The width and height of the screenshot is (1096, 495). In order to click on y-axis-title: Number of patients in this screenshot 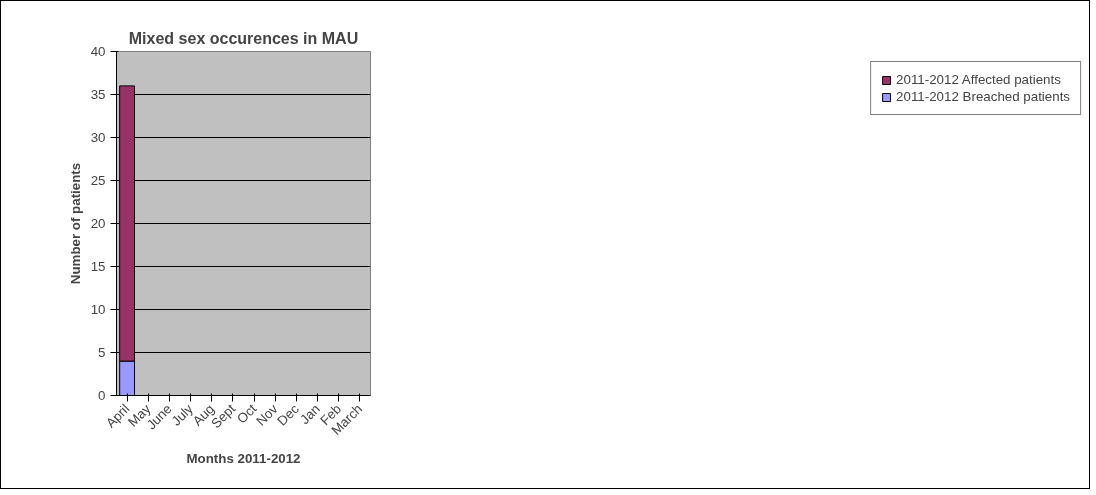, I will do `click(75, 223)`.